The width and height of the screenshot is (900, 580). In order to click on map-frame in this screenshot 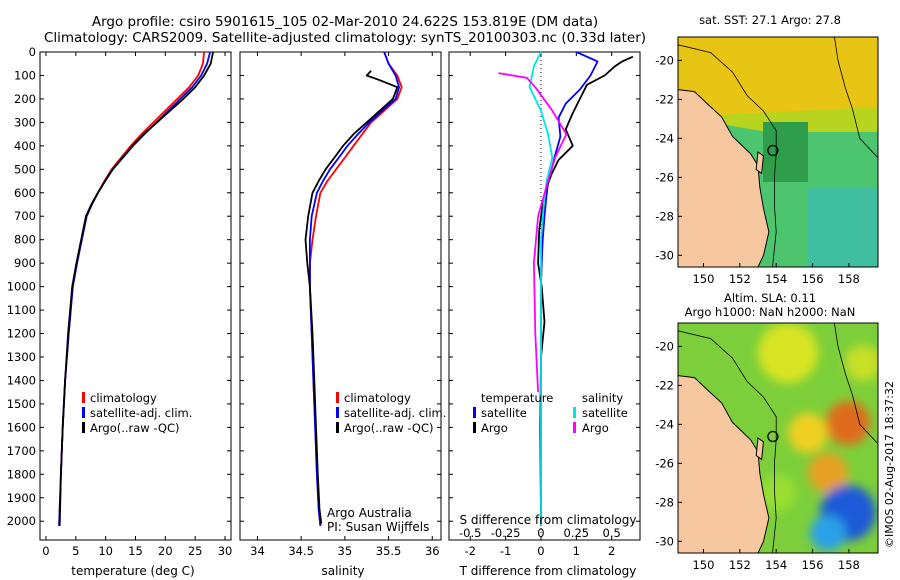, I will do `click(778, 152)`.